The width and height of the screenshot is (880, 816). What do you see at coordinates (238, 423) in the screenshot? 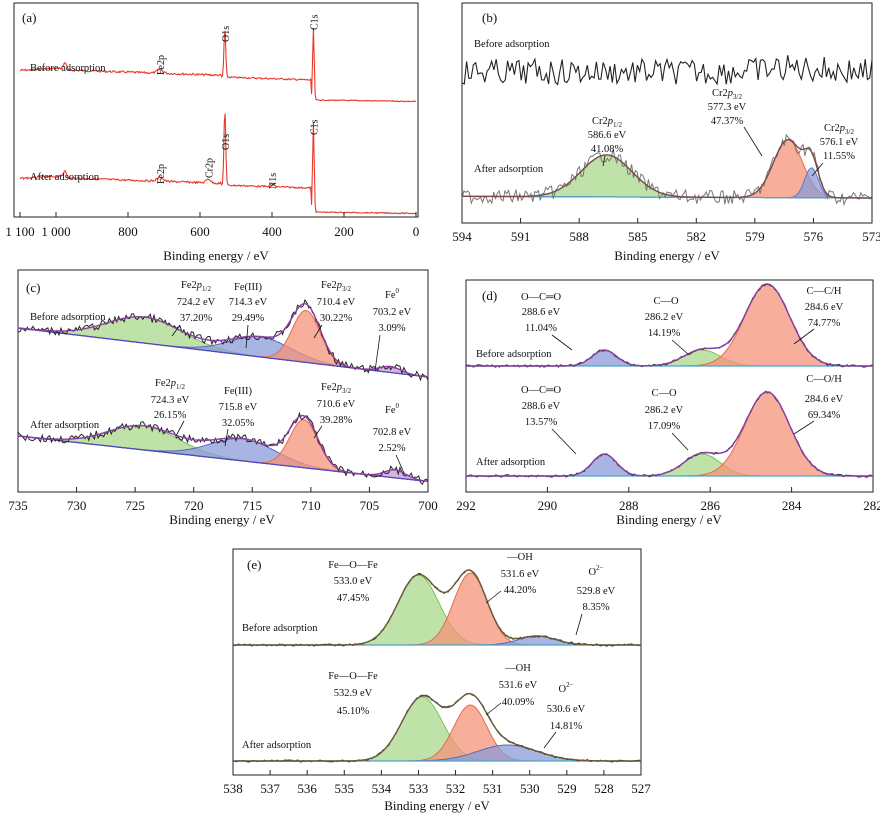
I see `component-pct: 32.05%` at bounding box center [238, 423].